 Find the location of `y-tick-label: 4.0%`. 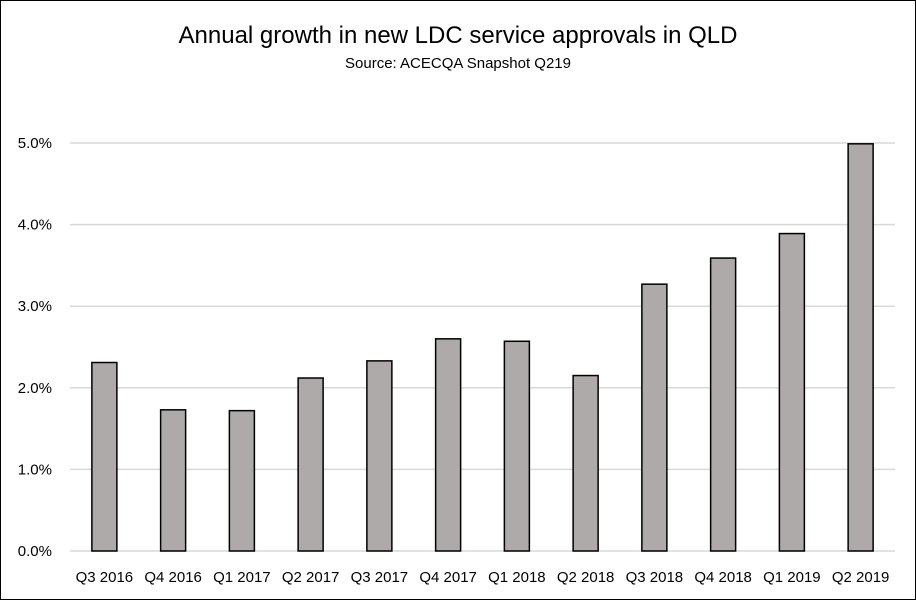

y-tick-label: 4.0% is located at coordinates (35, 225).